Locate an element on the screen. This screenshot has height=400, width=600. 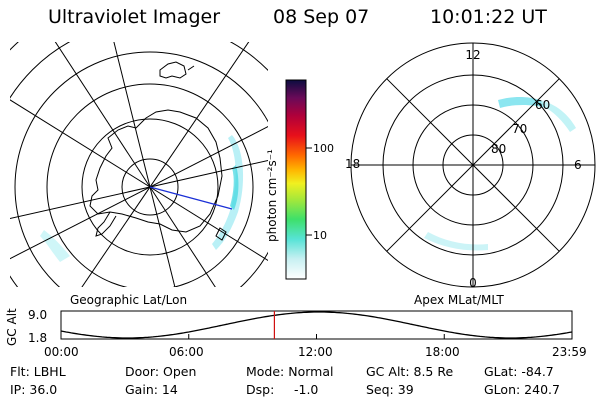
alt-ytick-9: 9.0 is located at coordinates (37, 315).